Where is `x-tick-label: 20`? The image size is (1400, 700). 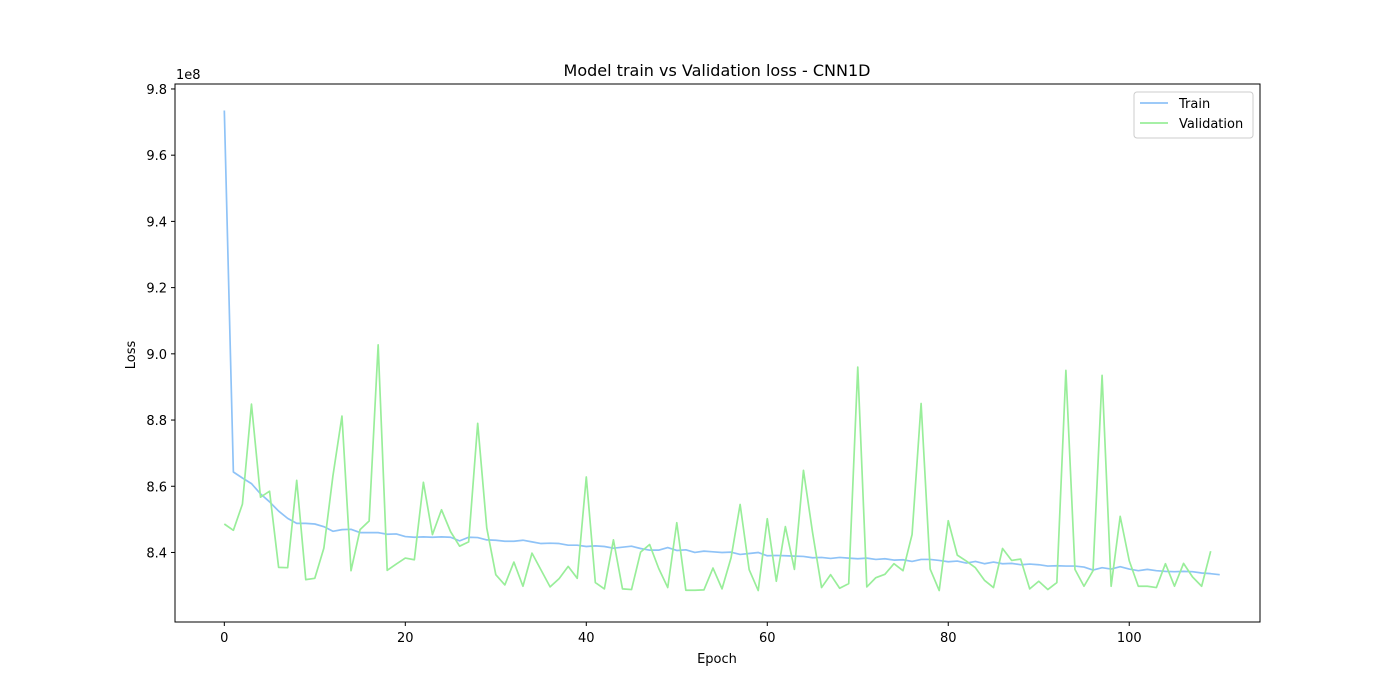
x-tick-label: 20 is located at coordinates (405, 638).